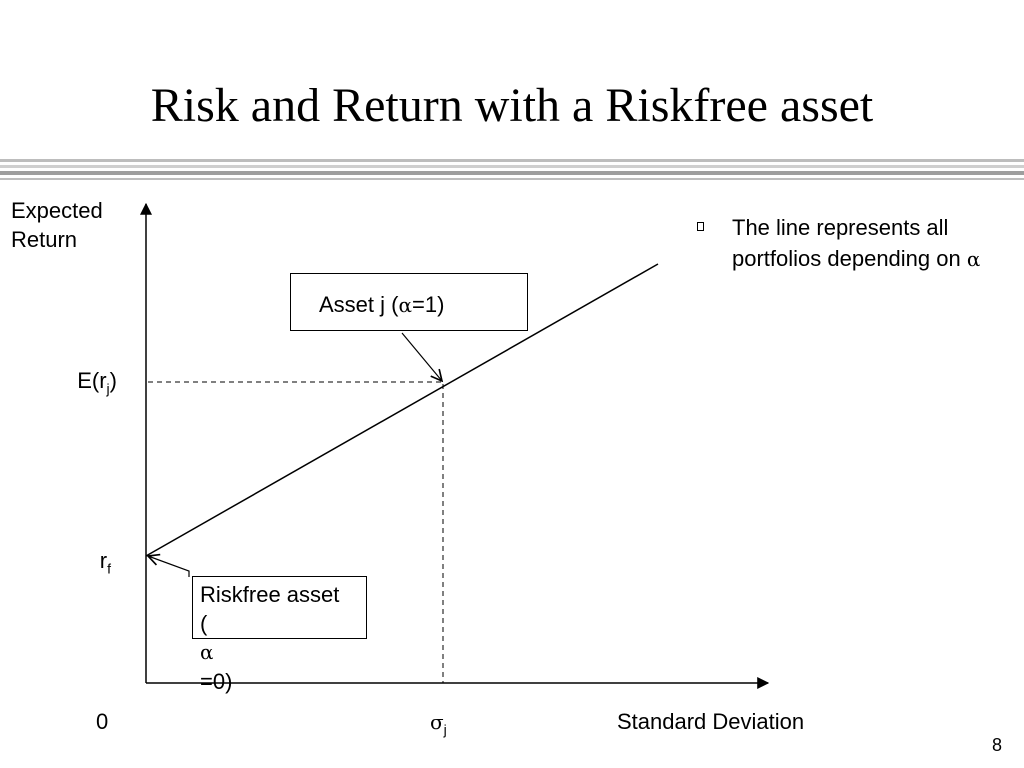 The image size is (1024, 768). I want to click on y-axis-label-line: Return, so click(44, 239).